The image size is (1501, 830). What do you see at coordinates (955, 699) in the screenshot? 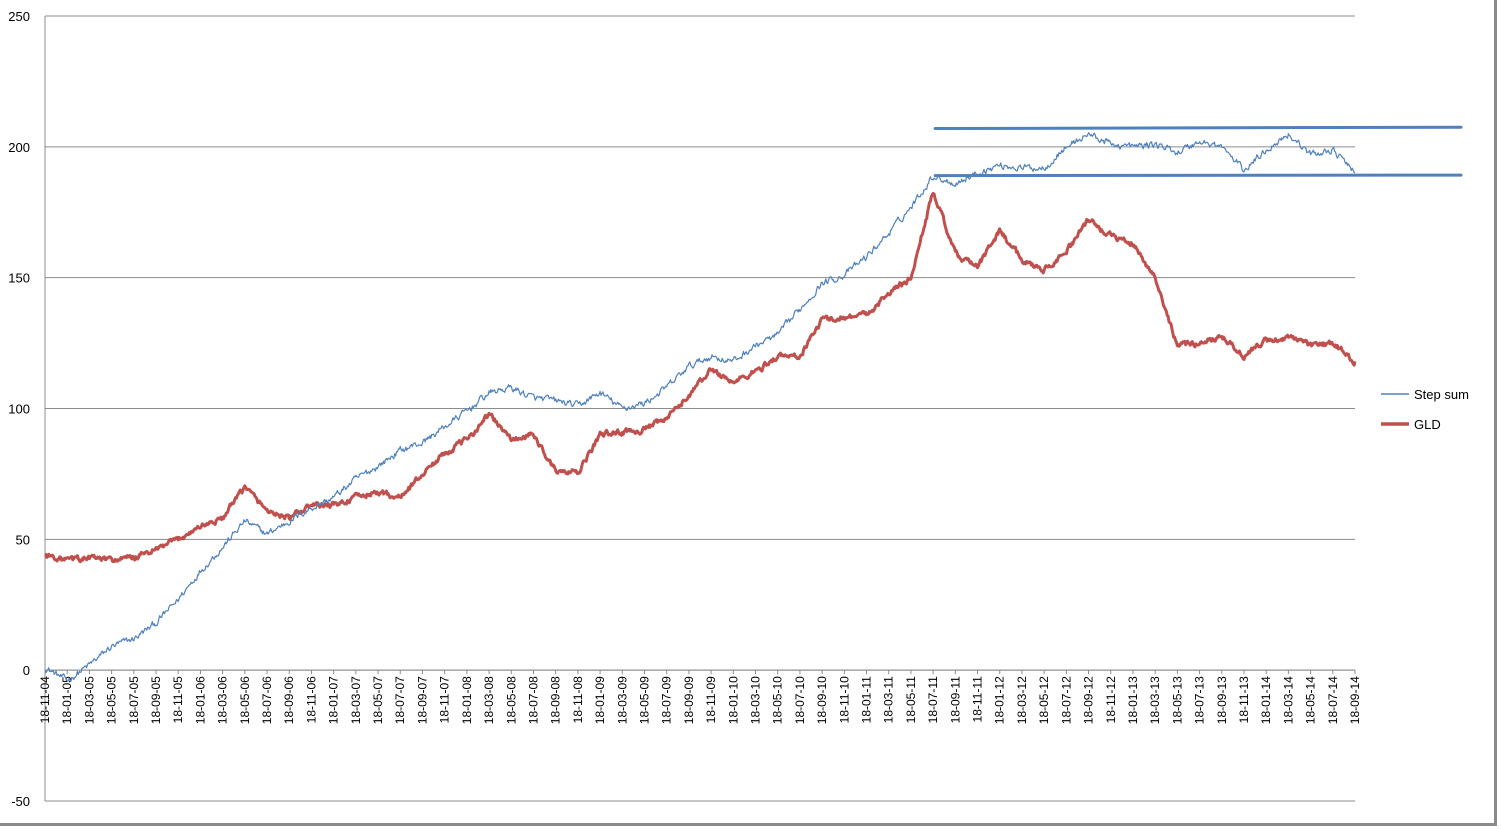
I see `x-tick-label: 18-09-11` at bounding box center [955, 699].